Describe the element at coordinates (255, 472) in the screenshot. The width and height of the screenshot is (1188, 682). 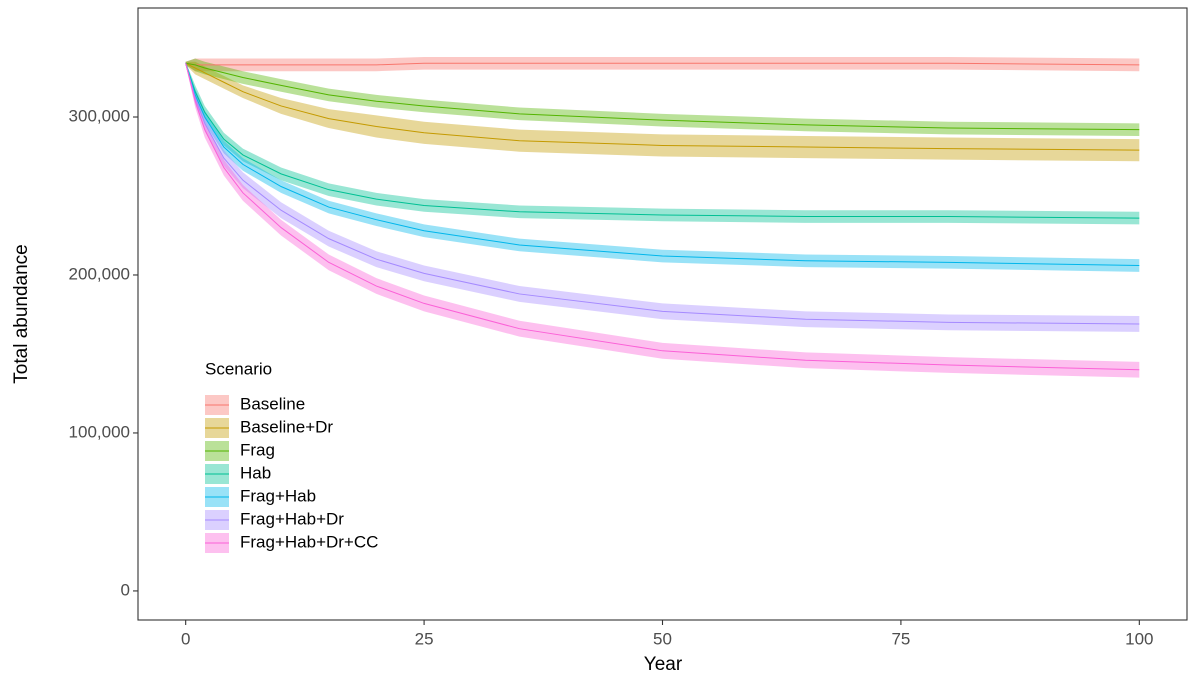
I see `legend-label: Hab` at that location.